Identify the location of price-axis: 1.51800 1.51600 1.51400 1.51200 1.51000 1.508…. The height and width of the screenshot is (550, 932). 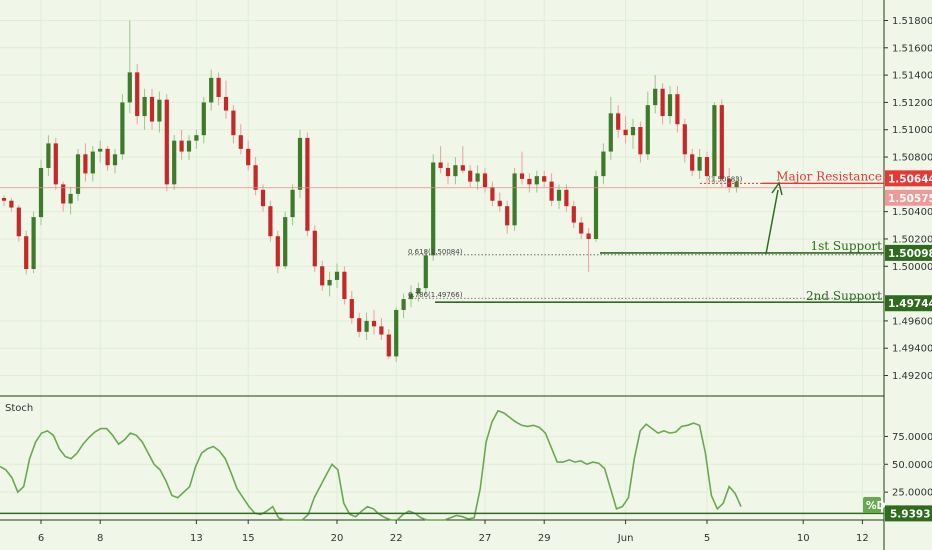
(908, 199).